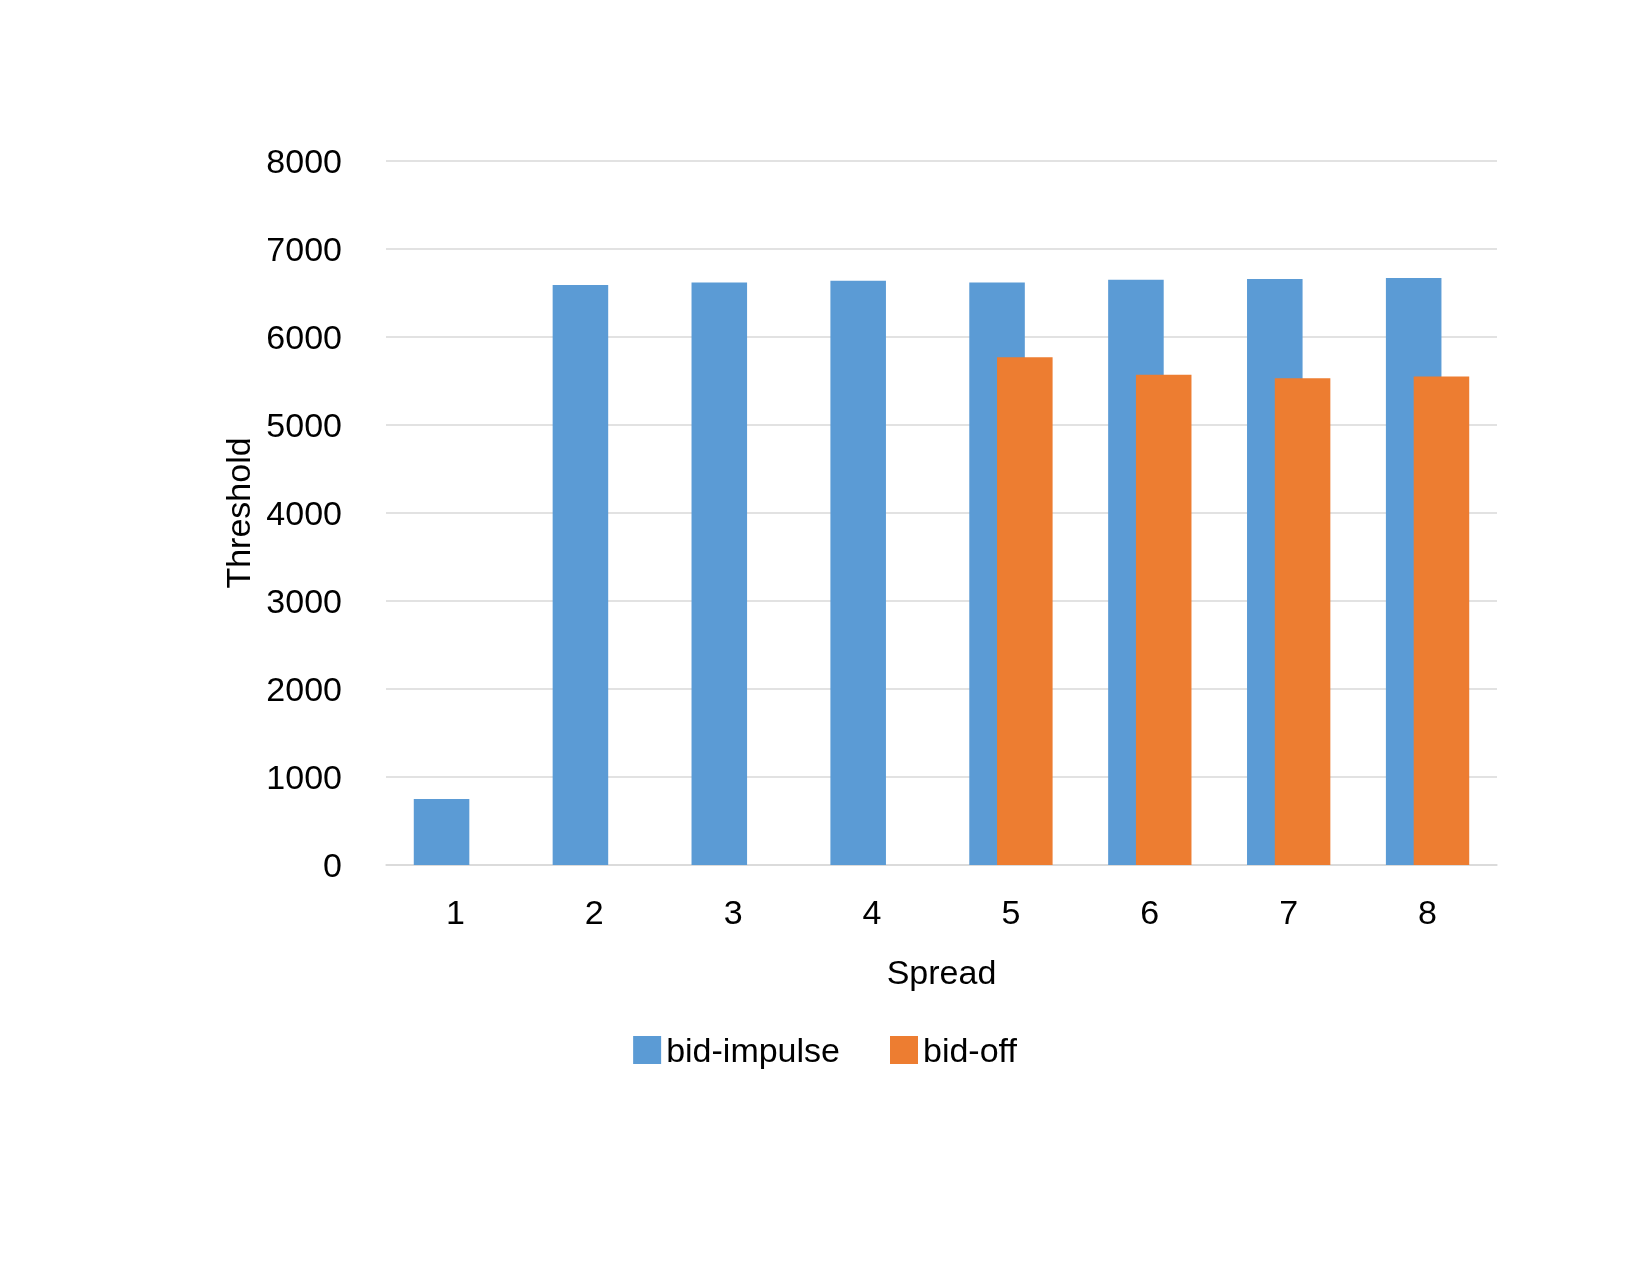 The height and width of the screenshot is (1275, 1650). What do you see at coordinates (1011, 912) in the screenshot?
I see `x-tick-label: 5` at bounding box center [1011, 912].